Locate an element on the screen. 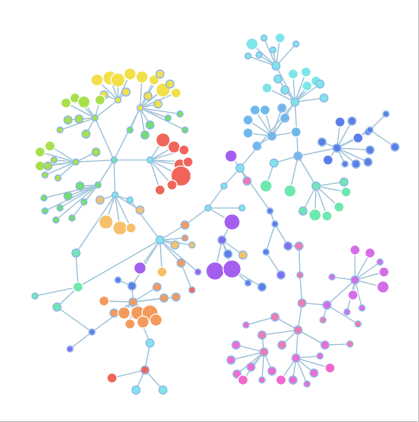 This screenshot has height=422, width=419. graph-node-purple is located at coordinates (215, 271).